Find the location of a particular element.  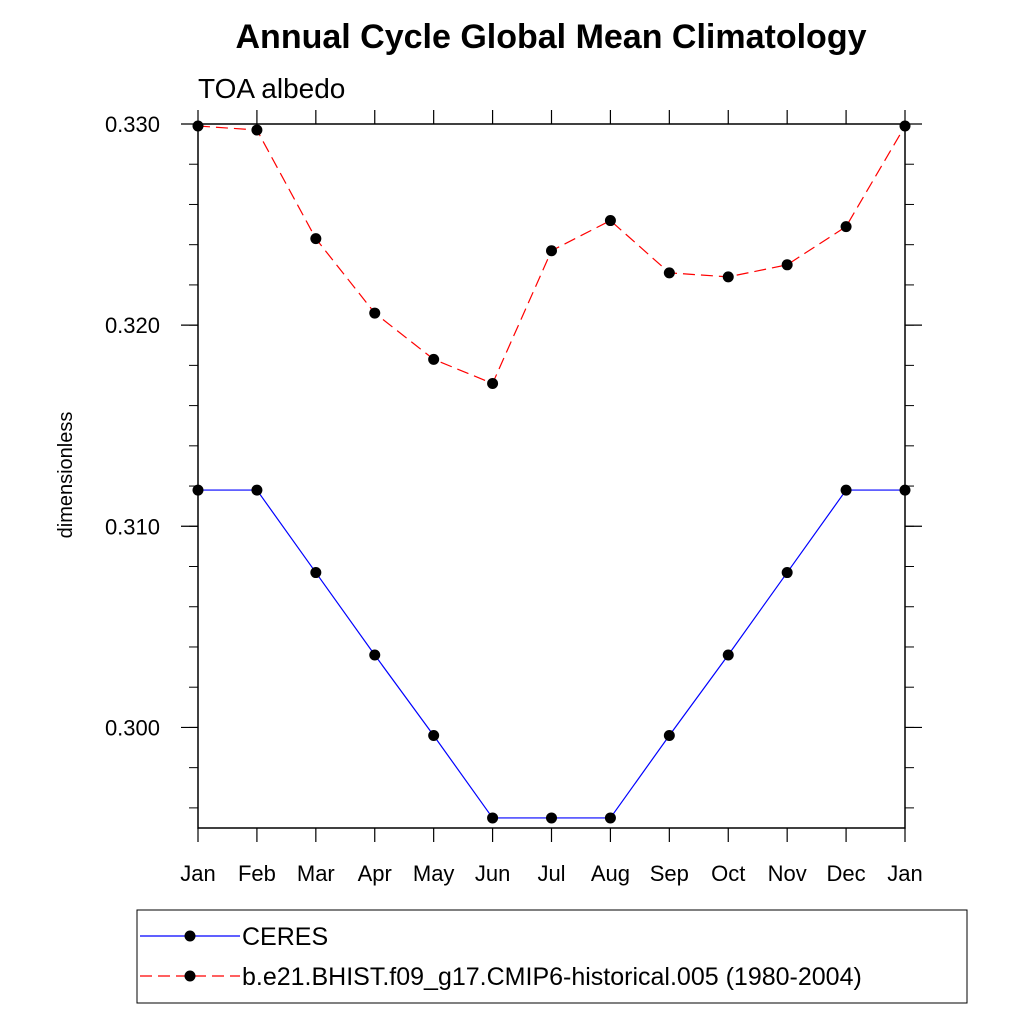

x-tick-label: Jul is located at coordinates (551, 873).